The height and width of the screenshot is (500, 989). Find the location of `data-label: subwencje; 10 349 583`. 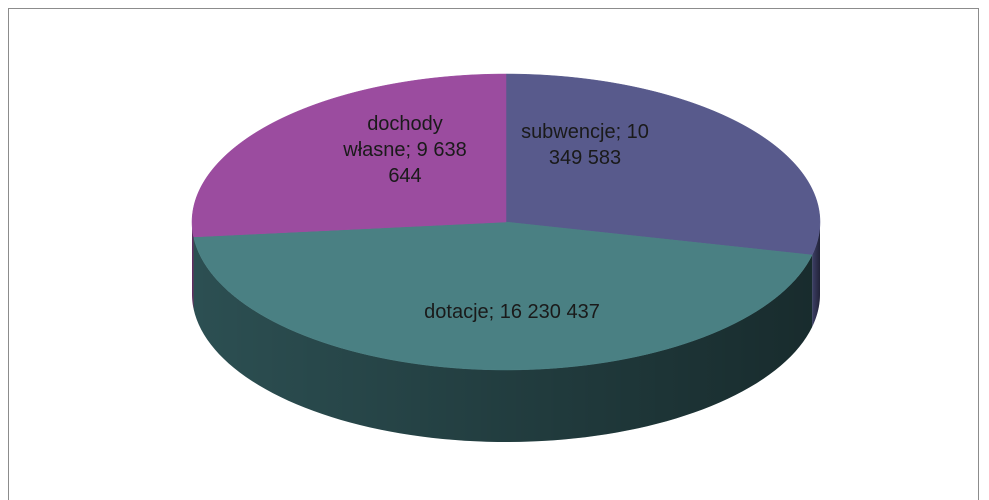

data-label: subwencje; 10 349 583 is located at coordinates (585, 145).